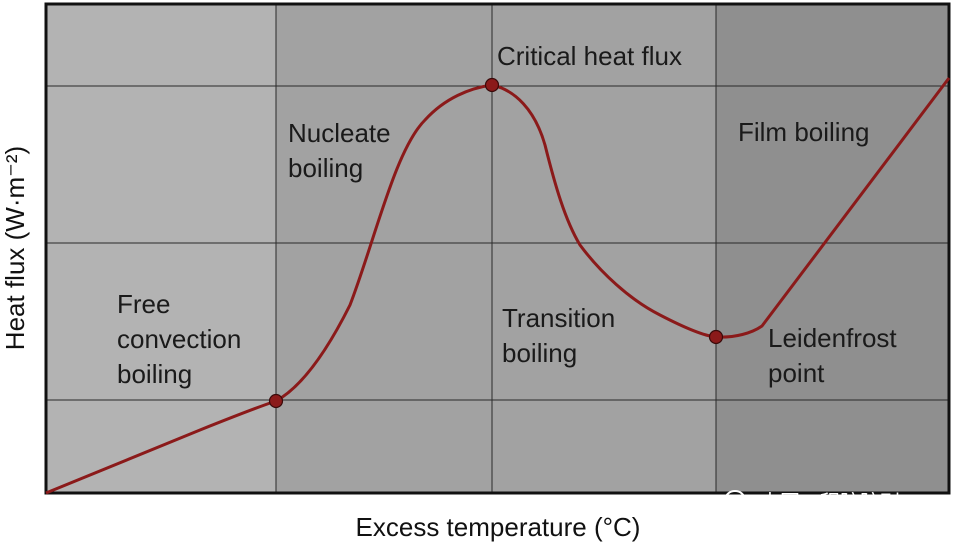 The height and width of the screenshot is (542, 956). Describe the element at coordinates (339, 133) in the screenshot. I see `label-nucleate-line1: Nucleate` at that location.